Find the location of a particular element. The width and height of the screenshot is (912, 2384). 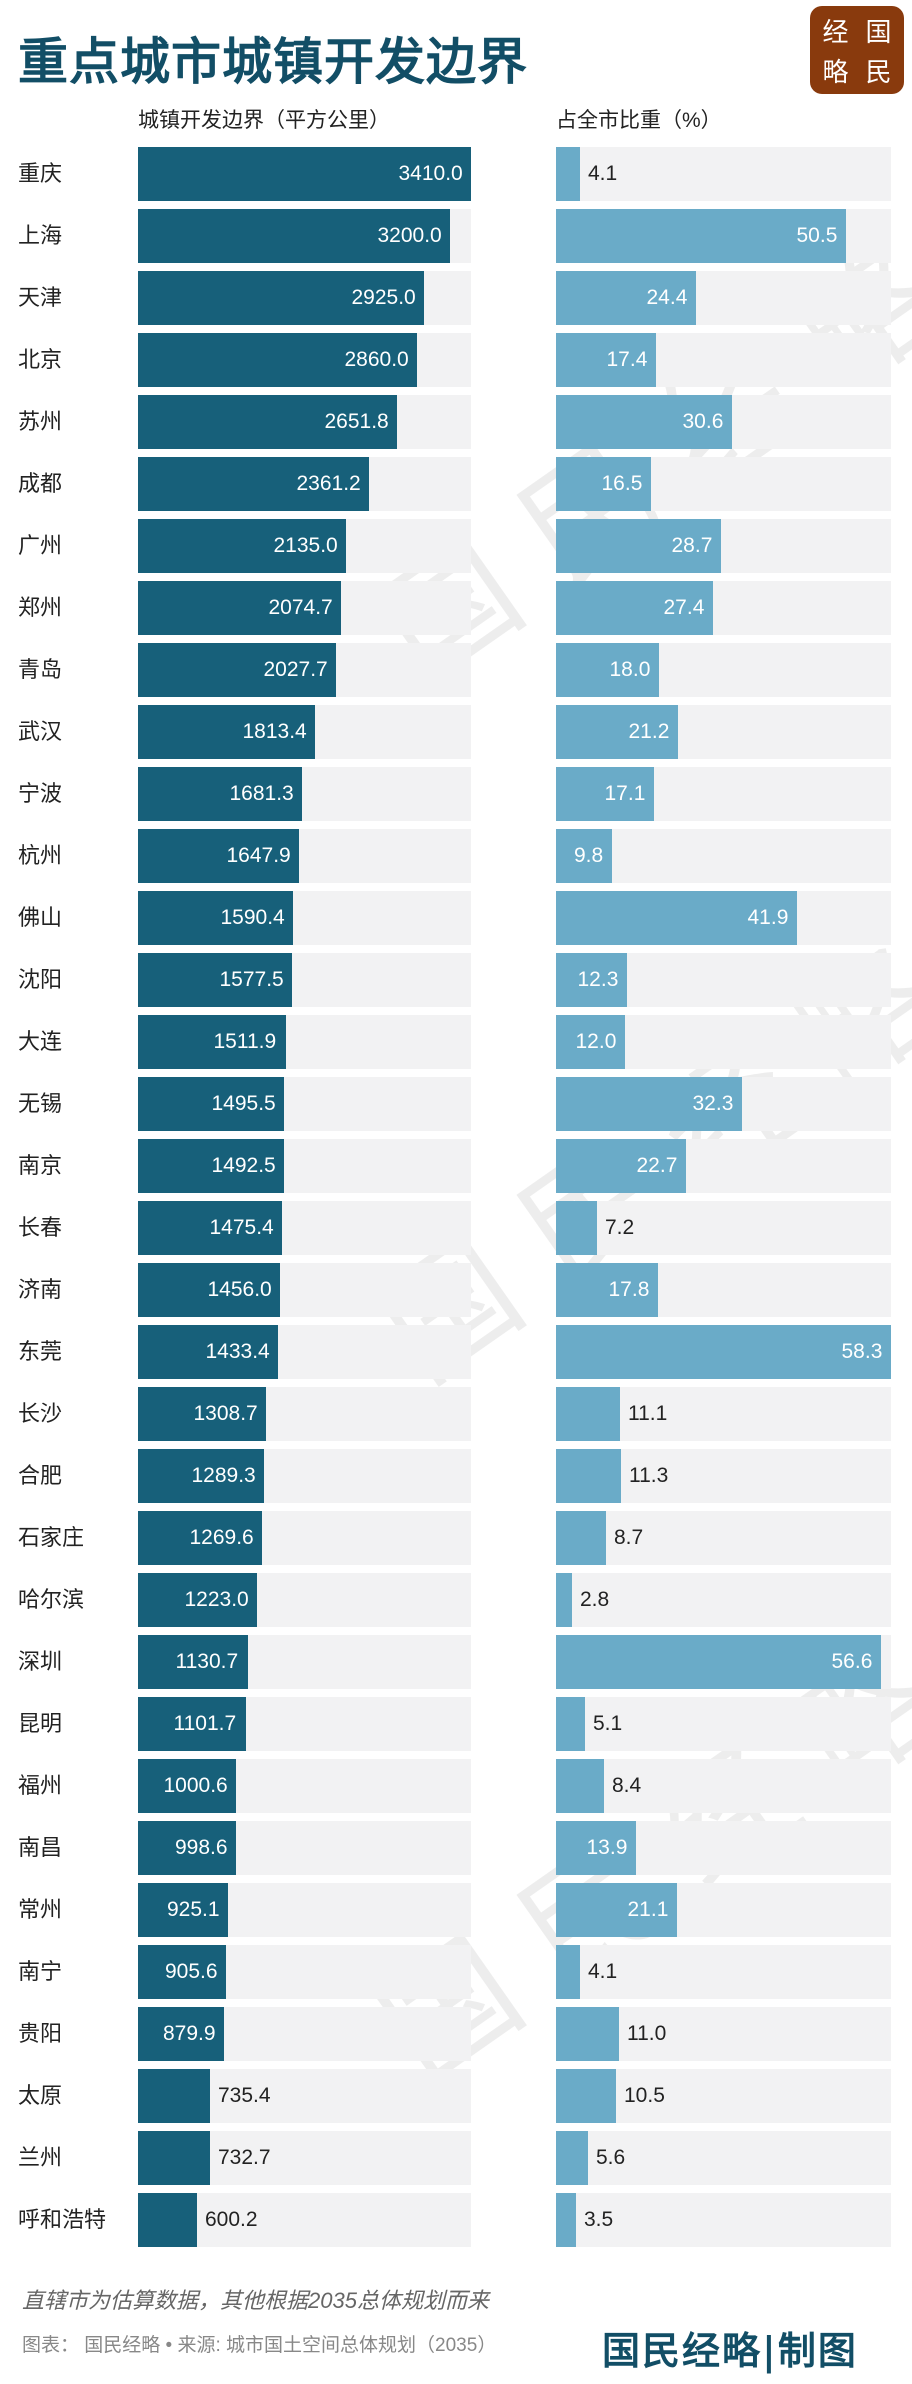

area-value-label: 1475.4 is located at coordinates (241, 1227).